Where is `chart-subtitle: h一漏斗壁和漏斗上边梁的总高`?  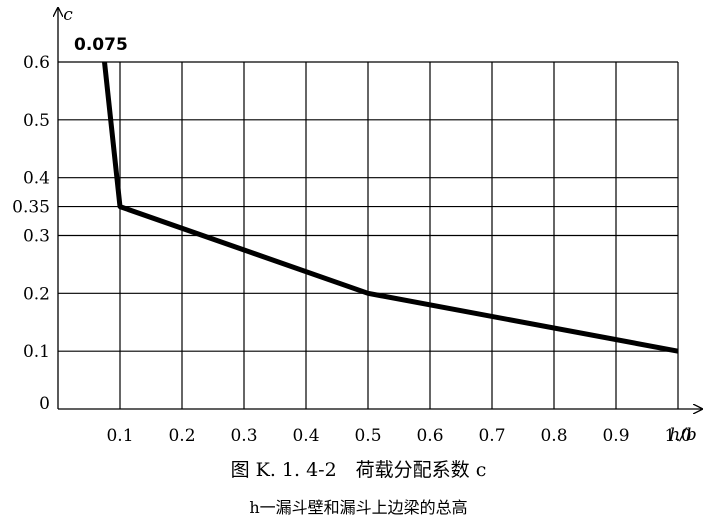 chart-subtitle: h一漏斗壁和漏斗上边梁的总高 is located at coordinates (358, 507).